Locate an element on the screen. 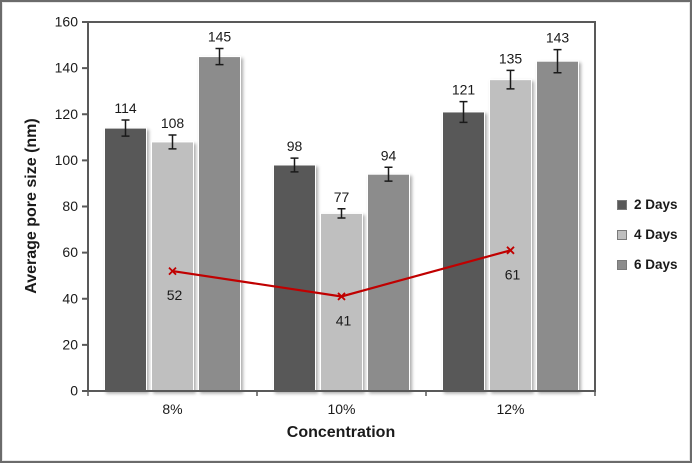 The image size is (692, 463). x-axis-title: Concentration is located at coordinates (341, 432).